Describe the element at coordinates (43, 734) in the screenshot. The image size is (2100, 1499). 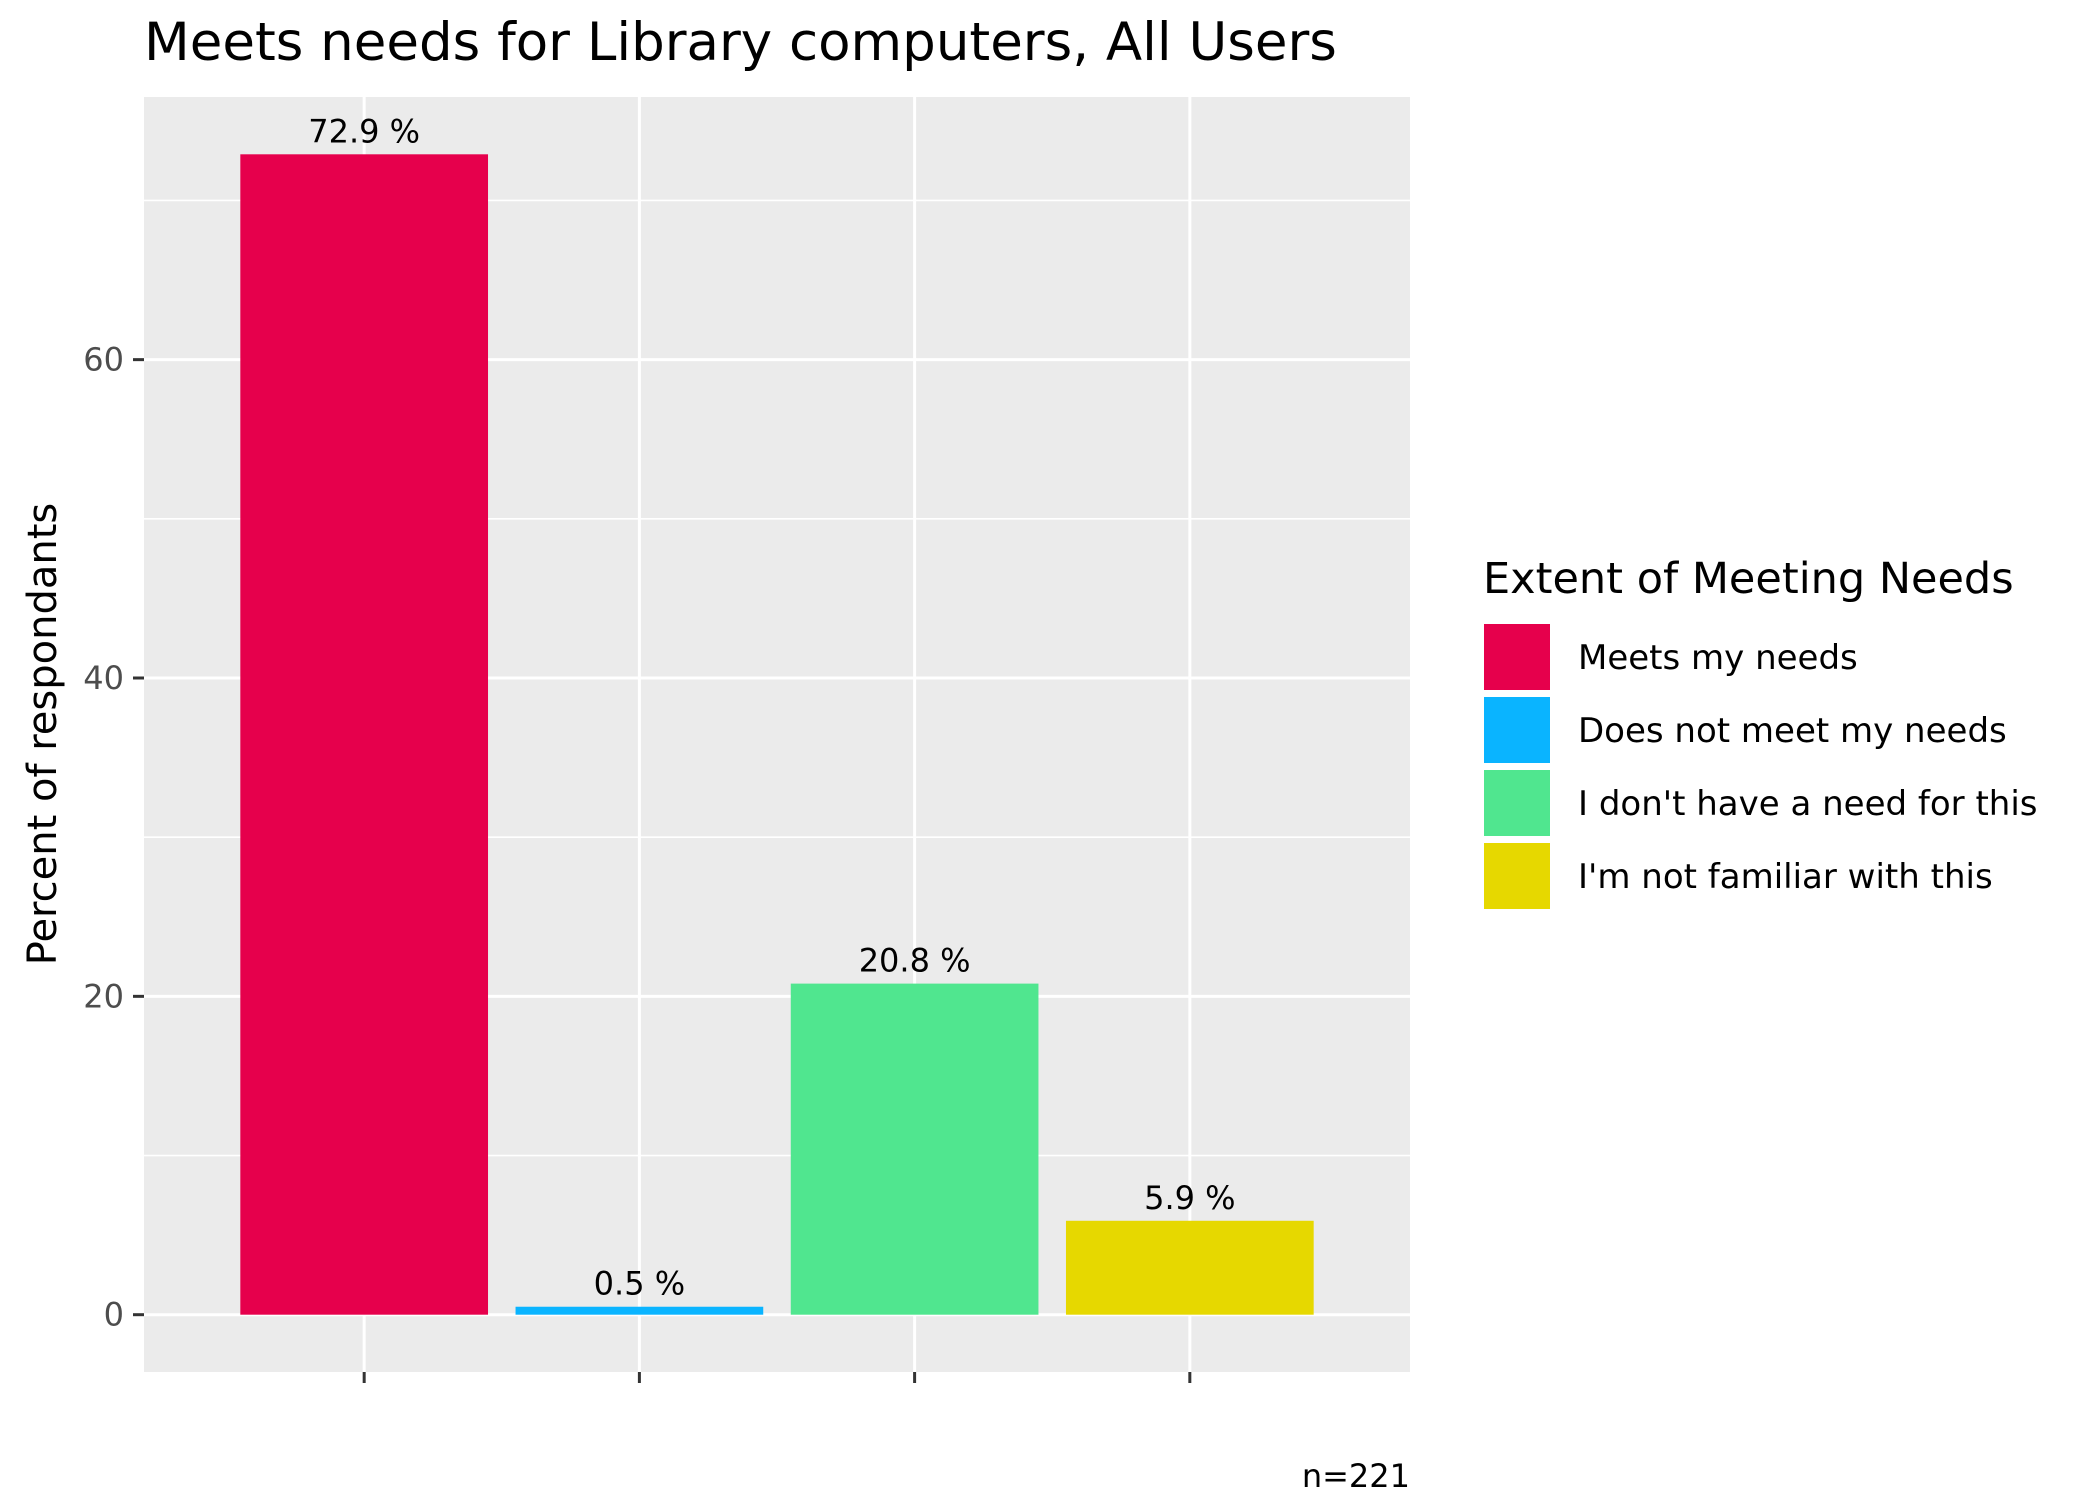
I see `y-axis-title: Percent of respondants` at that location.